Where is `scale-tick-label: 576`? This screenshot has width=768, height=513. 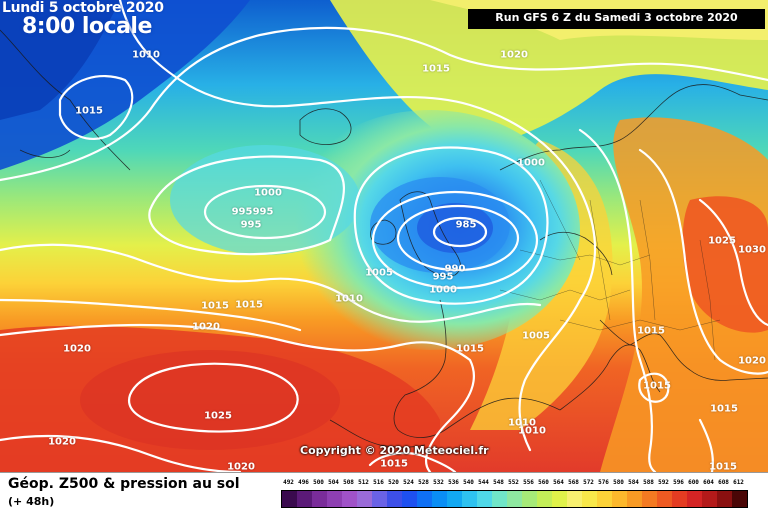
scale-tick-label: 576 is located at coordinates (603, 482).